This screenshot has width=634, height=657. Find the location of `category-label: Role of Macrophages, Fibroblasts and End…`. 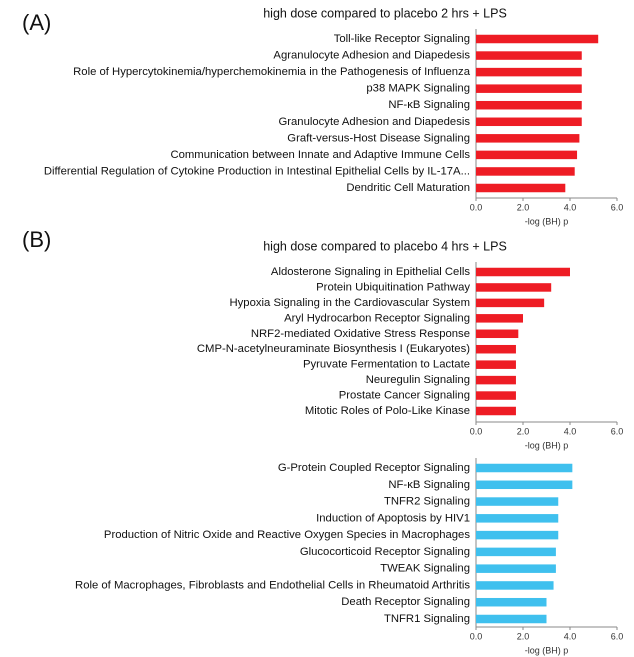

category-label: Role of Macrophages, Fibroblasts and End… is located at coordinates (272, 585).